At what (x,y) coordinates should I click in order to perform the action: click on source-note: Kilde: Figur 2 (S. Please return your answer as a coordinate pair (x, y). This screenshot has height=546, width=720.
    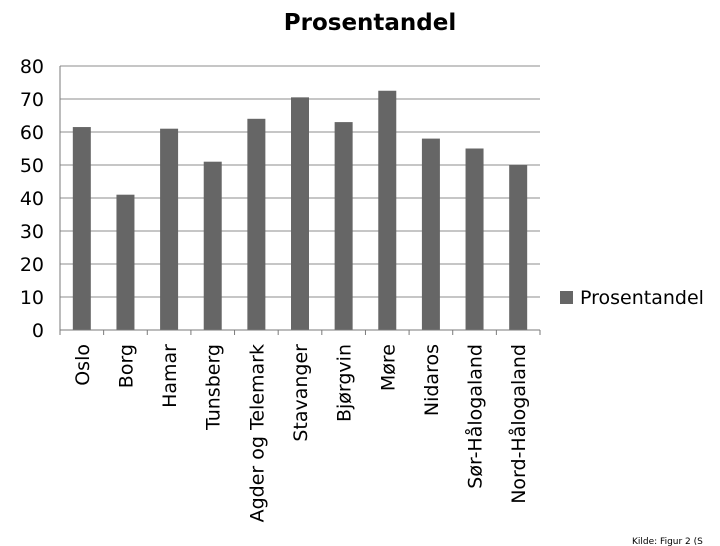
    Looking at the image, I should click on (667, 541).